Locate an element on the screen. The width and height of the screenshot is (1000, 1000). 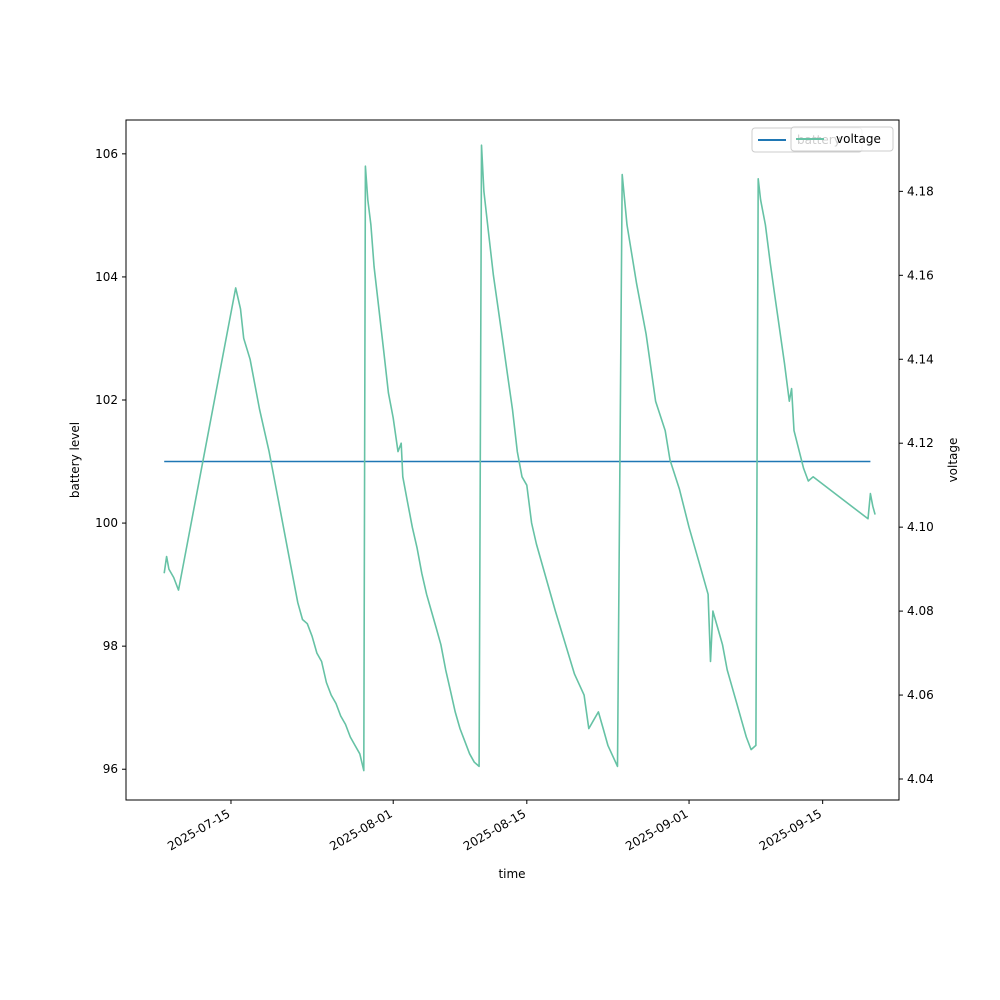
y-right-tick-label: 4.08 is located at coordinates (920, 611).